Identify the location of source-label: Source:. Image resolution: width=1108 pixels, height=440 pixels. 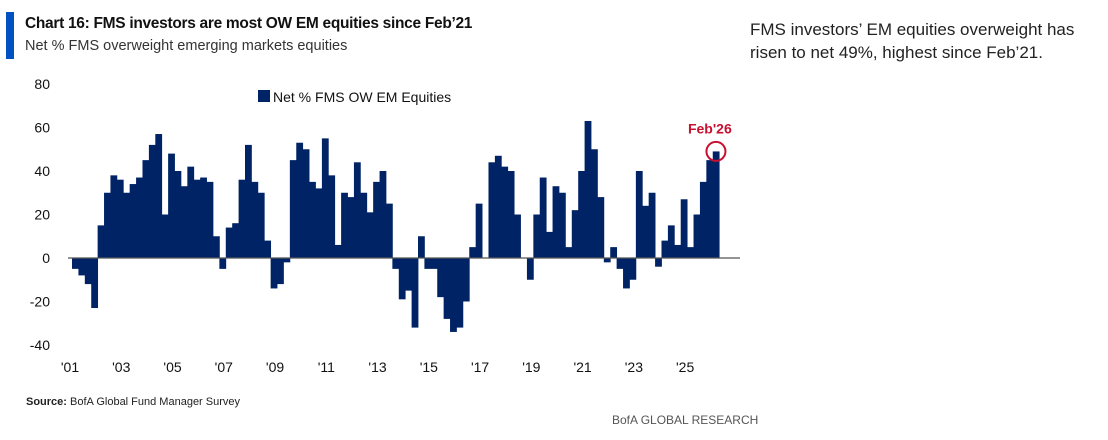
(46, 402).